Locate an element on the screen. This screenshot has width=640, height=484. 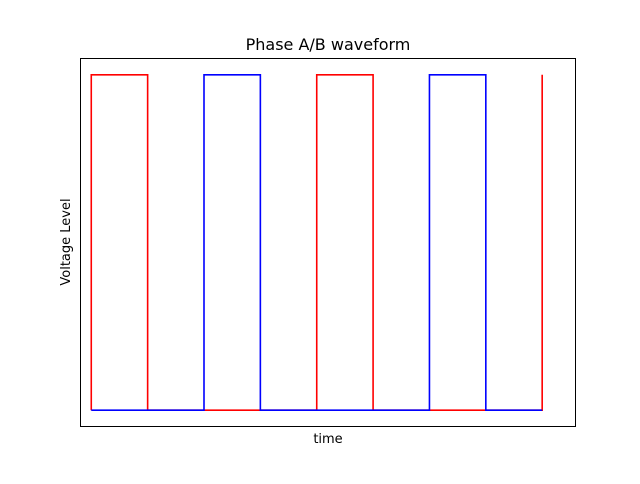
chart-title: Phase A/B waveform is located at coordinates (328, 44).